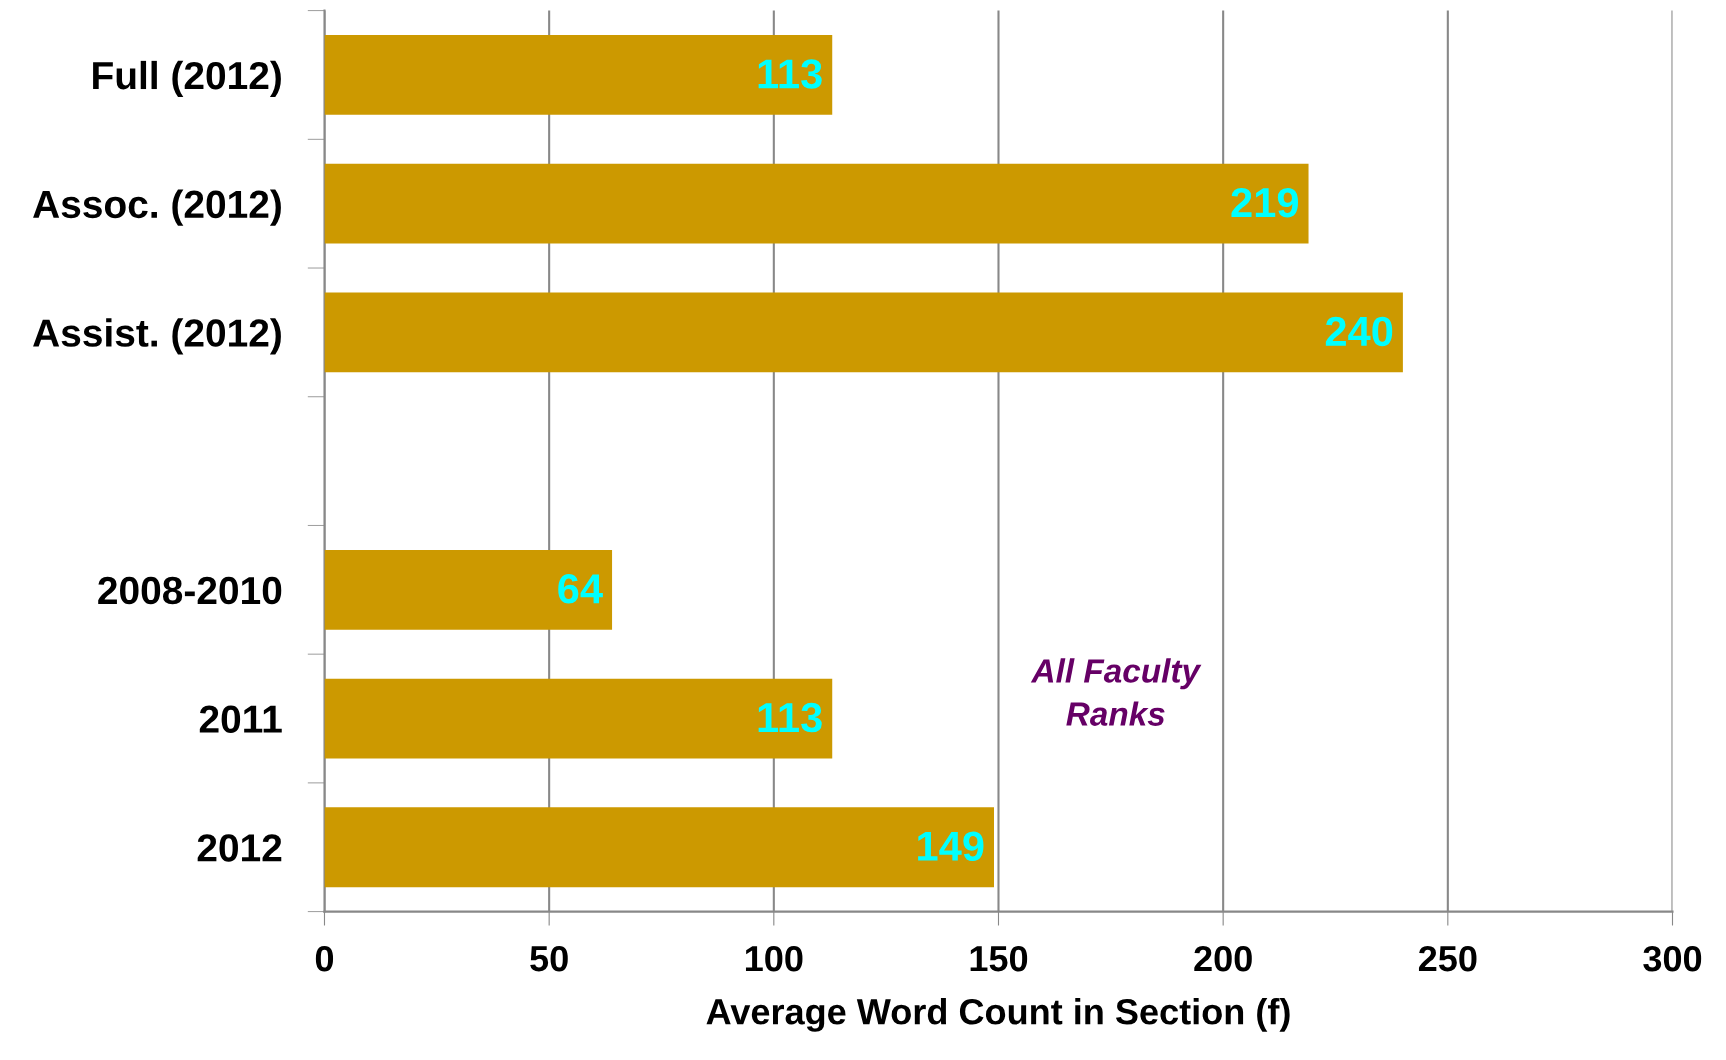 The width and height of the screenshot is (1726, 1060). I want to click on x-tick-label: 200, so click(1223, 958).